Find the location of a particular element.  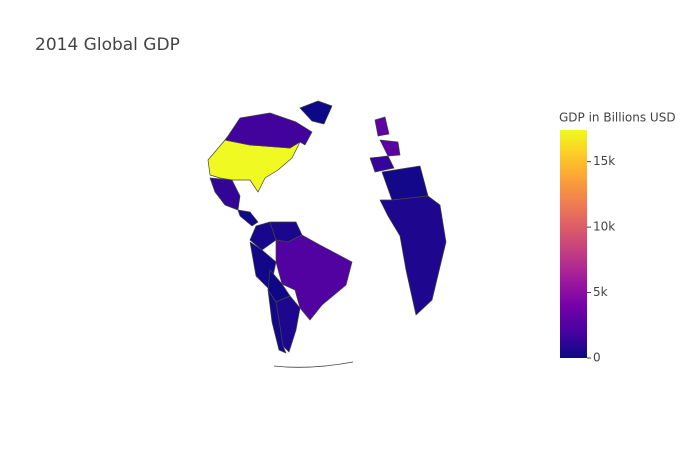

chart-title: 2014 Global GDP is located at coordinates (107, 45).